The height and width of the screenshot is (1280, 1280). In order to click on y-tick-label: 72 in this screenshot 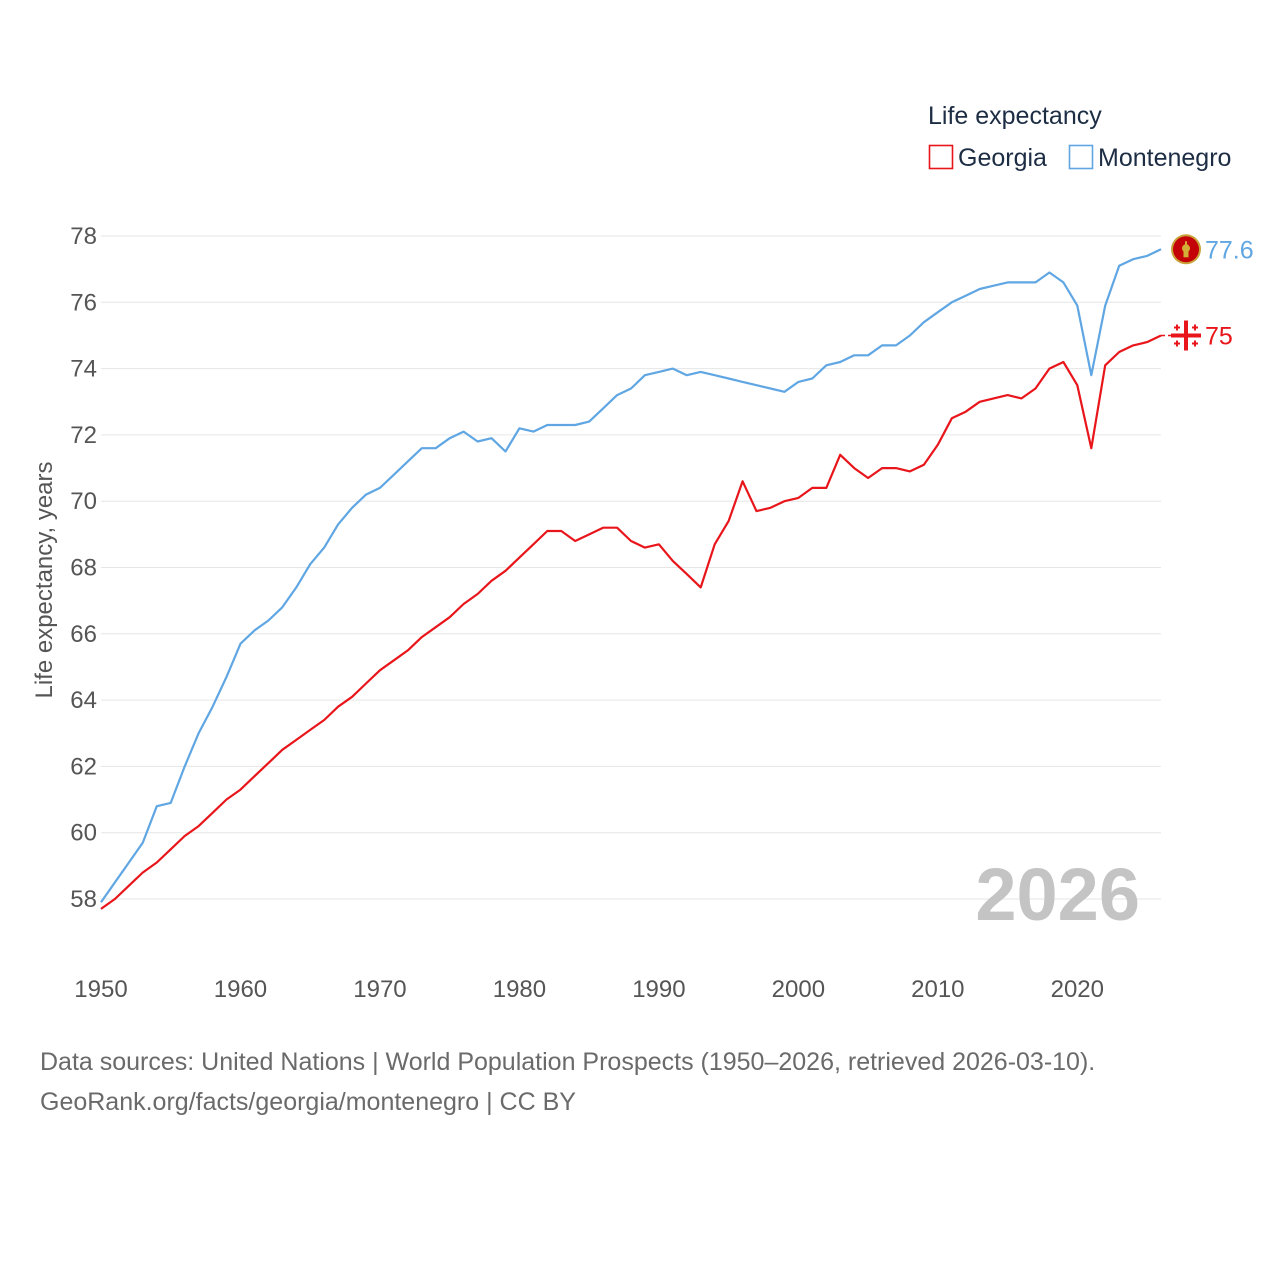, I will do `click(83, 435)`.